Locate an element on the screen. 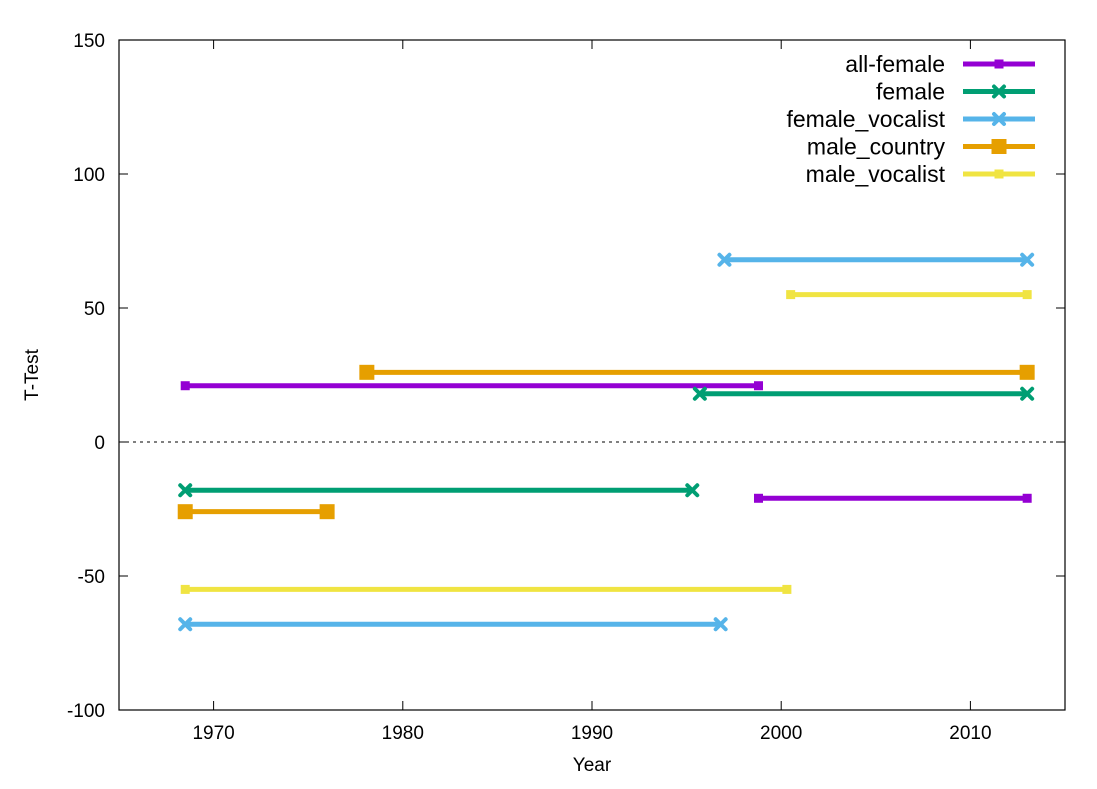  legend-item: male_country is located at coordinates (921, 147).